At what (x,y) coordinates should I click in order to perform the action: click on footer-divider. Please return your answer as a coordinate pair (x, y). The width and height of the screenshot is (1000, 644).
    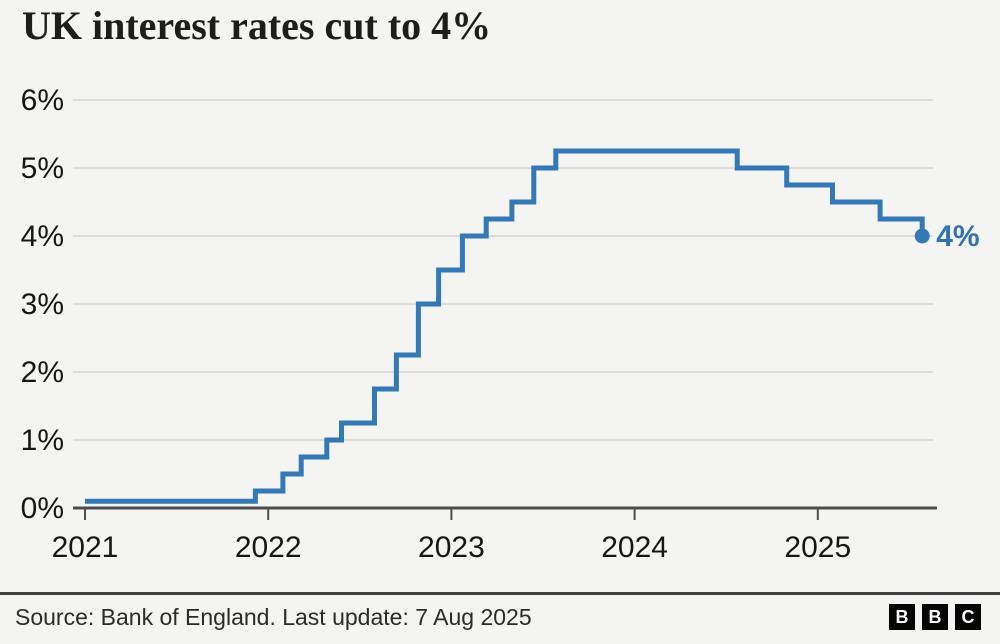
    Looking at the image, I should click on (500, 593).